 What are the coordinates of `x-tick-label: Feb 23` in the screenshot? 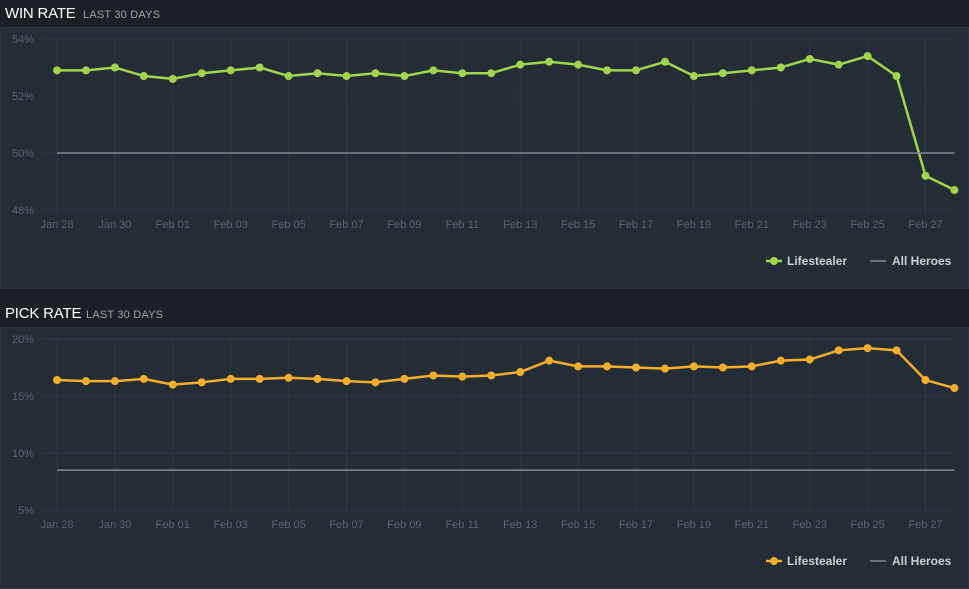 It's located at (810, 225).